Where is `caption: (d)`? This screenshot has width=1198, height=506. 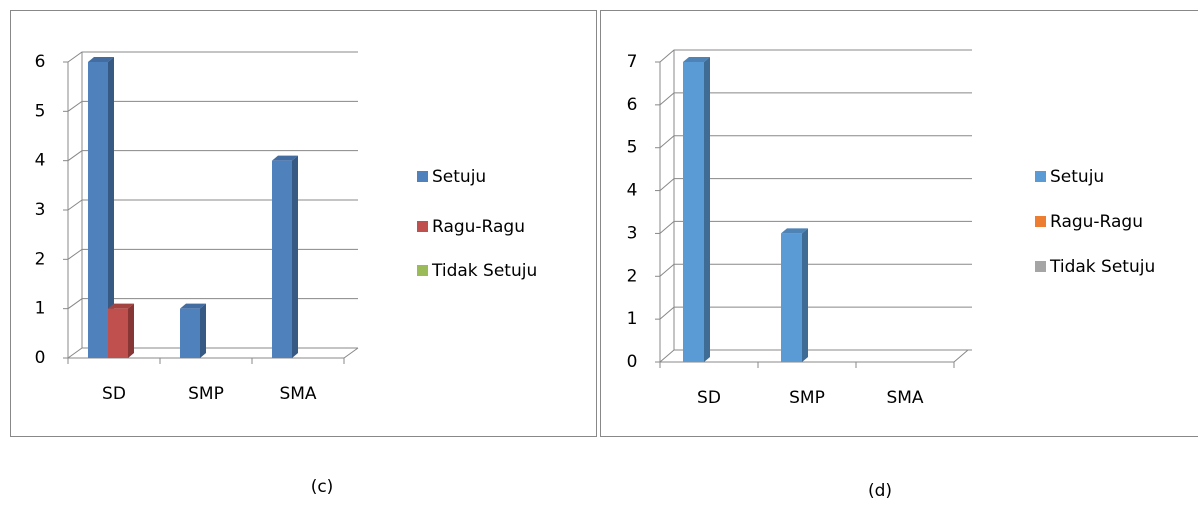
caption: (d) is located at coordinates (880, 491).